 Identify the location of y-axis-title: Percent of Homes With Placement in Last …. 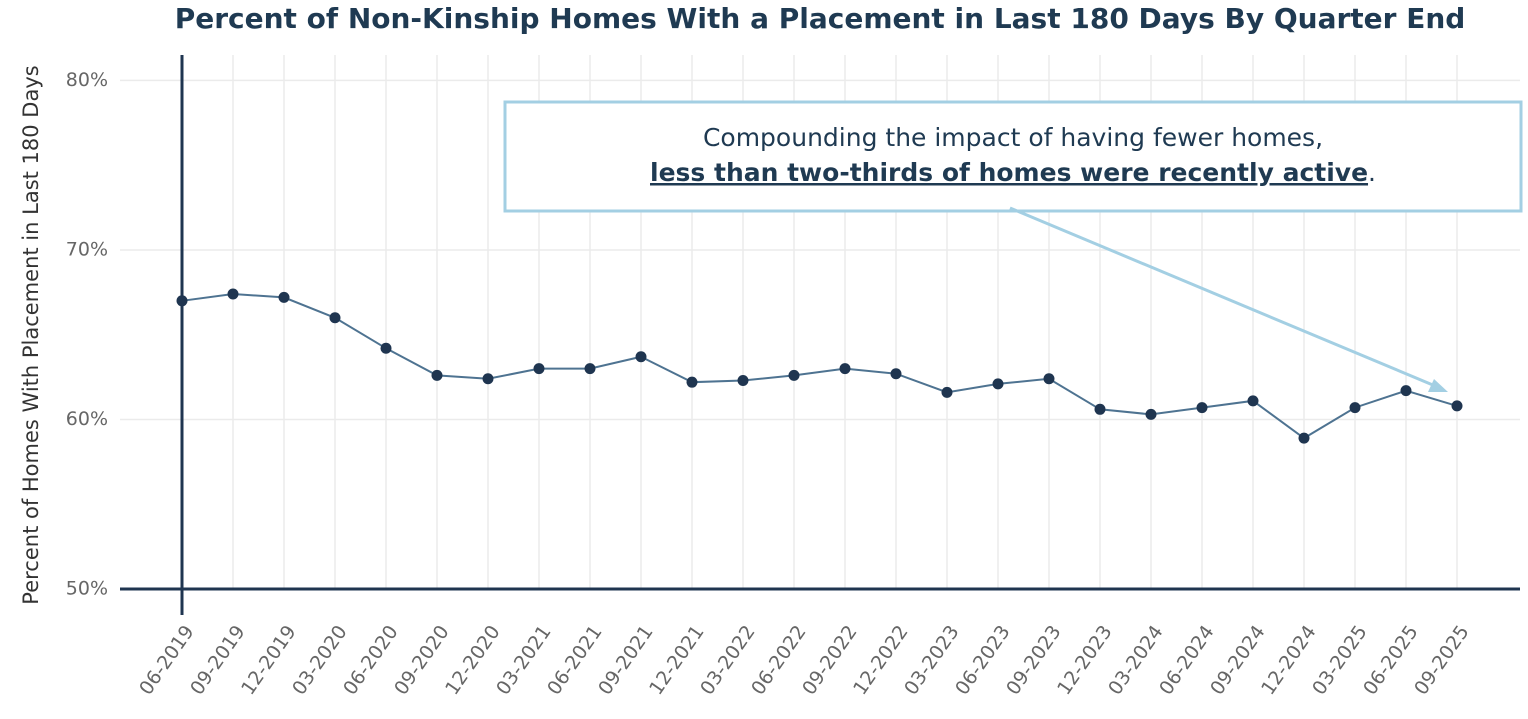
(31, 334).